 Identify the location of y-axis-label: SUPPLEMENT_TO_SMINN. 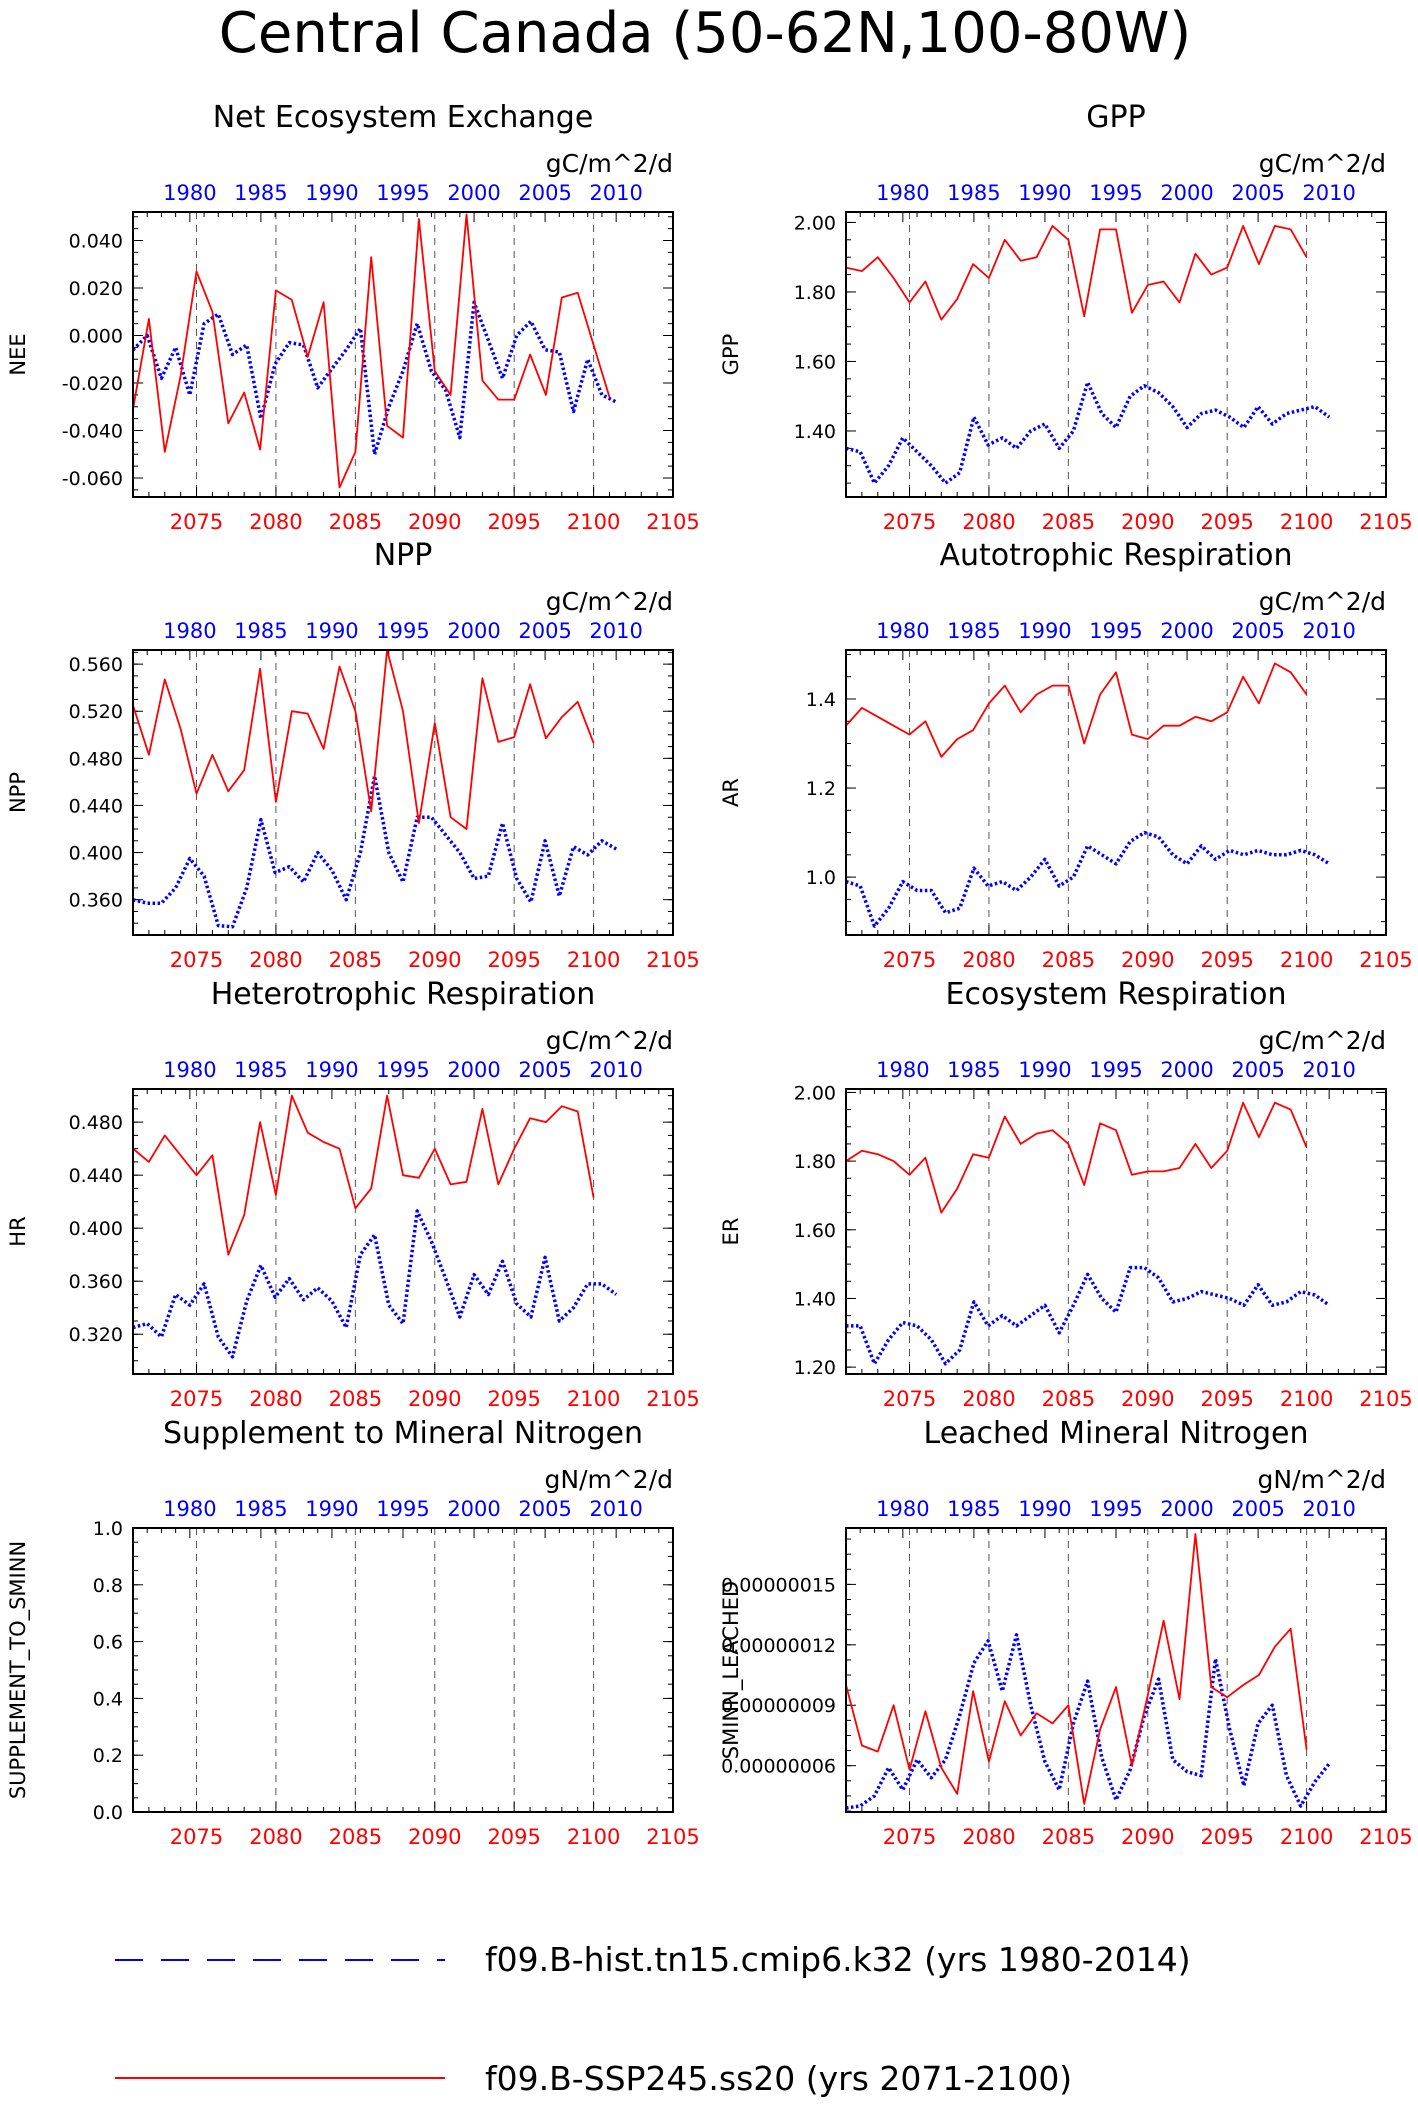
(18, 1670).